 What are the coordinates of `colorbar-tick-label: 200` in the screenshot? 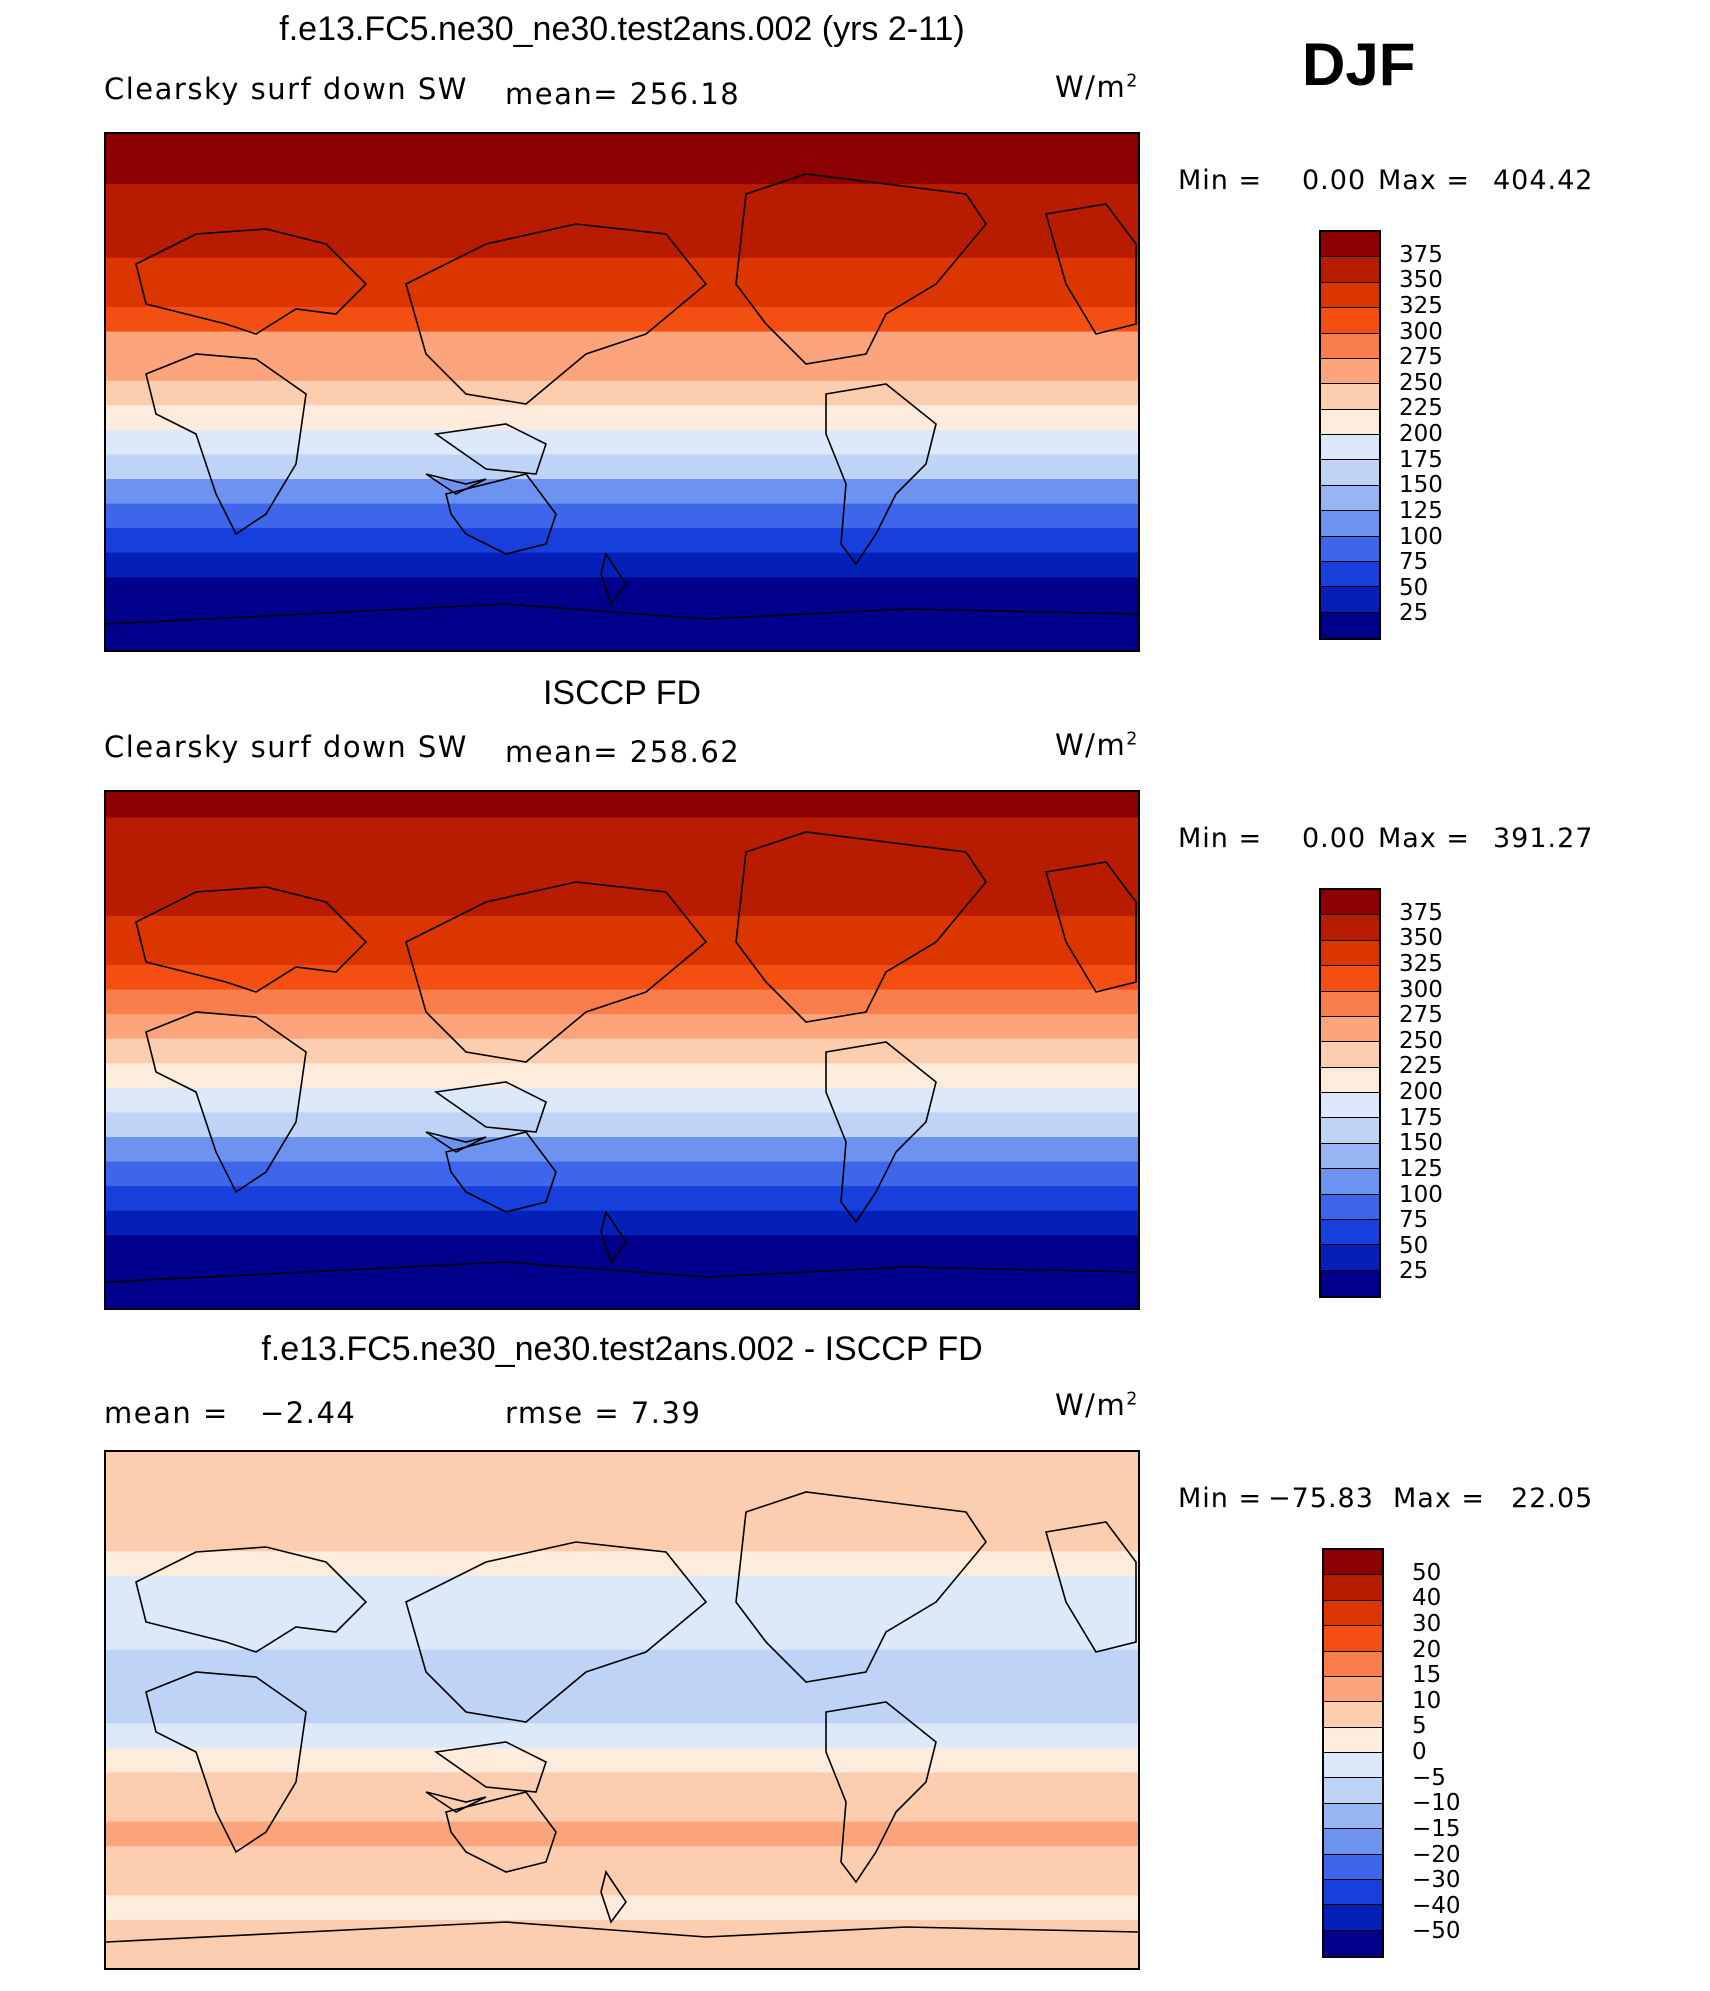 It's located at (1421, 1092).